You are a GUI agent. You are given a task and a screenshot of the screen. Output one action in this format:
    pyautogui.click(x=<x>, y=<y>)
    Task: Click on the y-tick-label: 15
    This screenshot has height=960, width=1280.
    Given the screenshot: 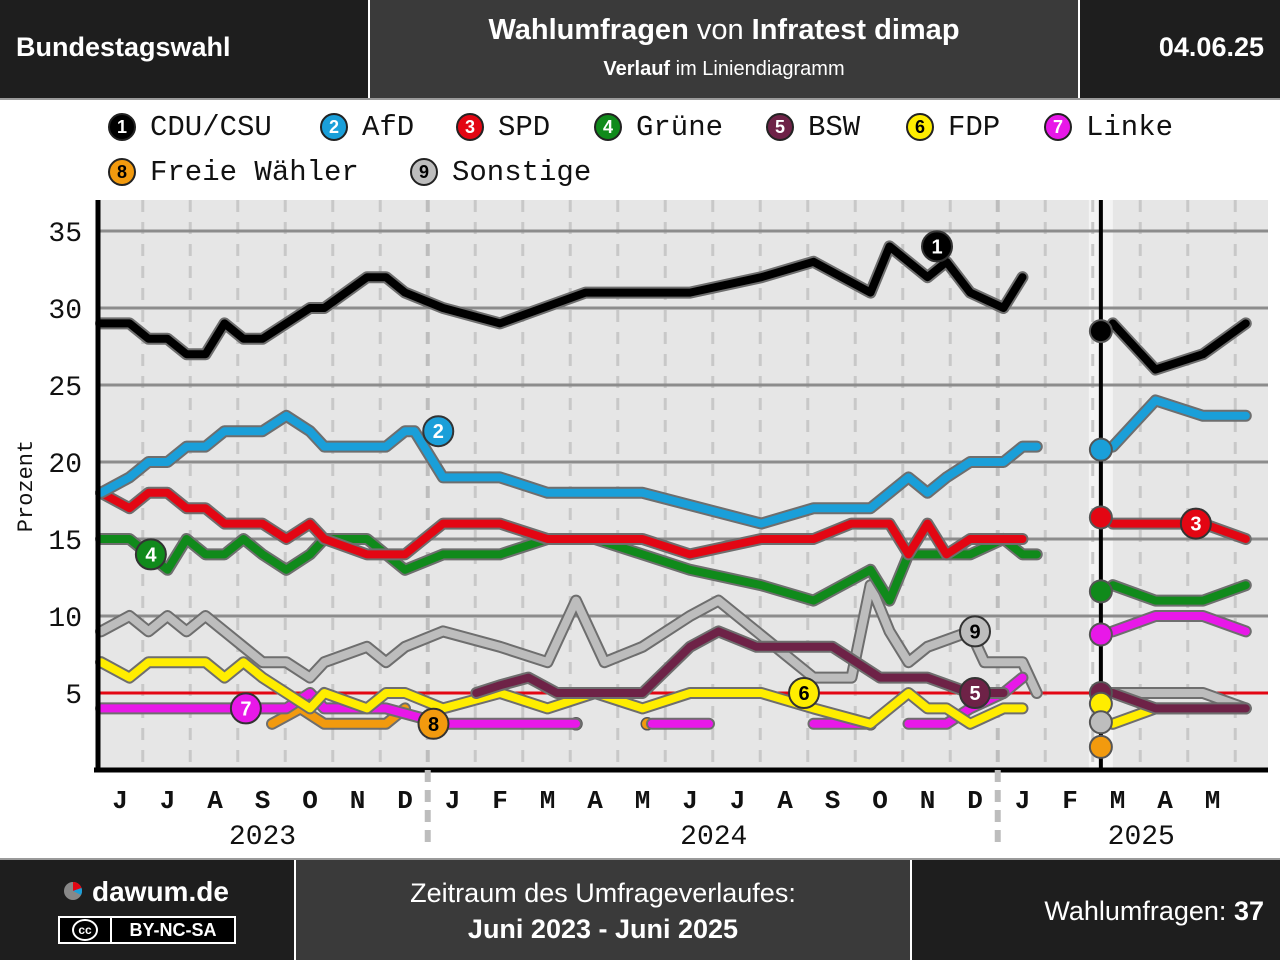 What is the action you would take?
    pyautogui.click(x=65, y=542)
    